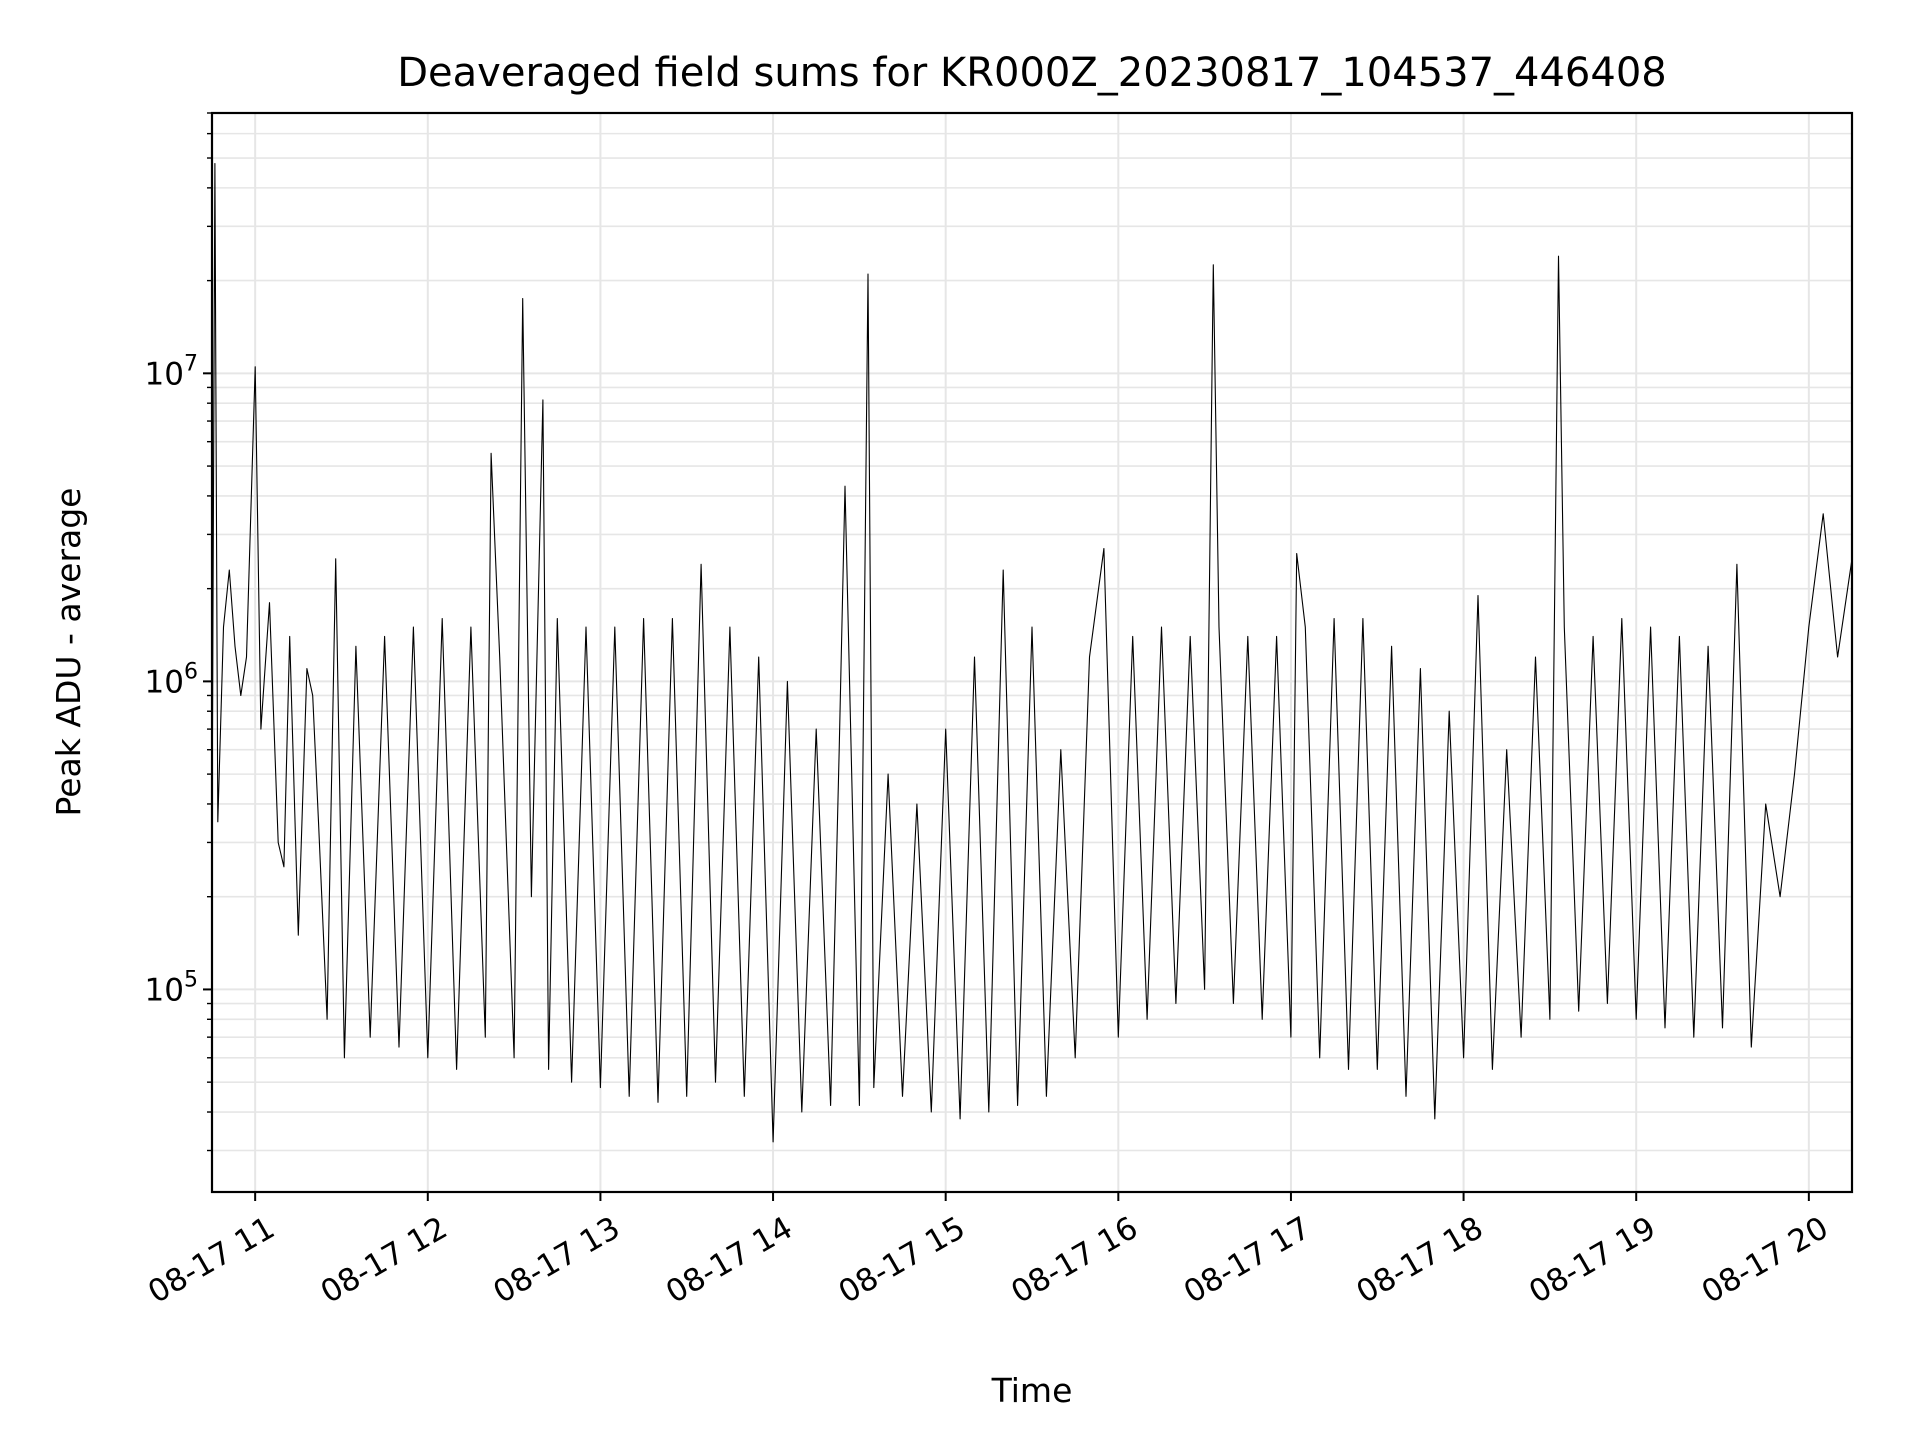  What do you see at coordinates (171, 679) in the screenshot?
I see `y-tick-label: 10⁶` at bounding box center [171, 679].